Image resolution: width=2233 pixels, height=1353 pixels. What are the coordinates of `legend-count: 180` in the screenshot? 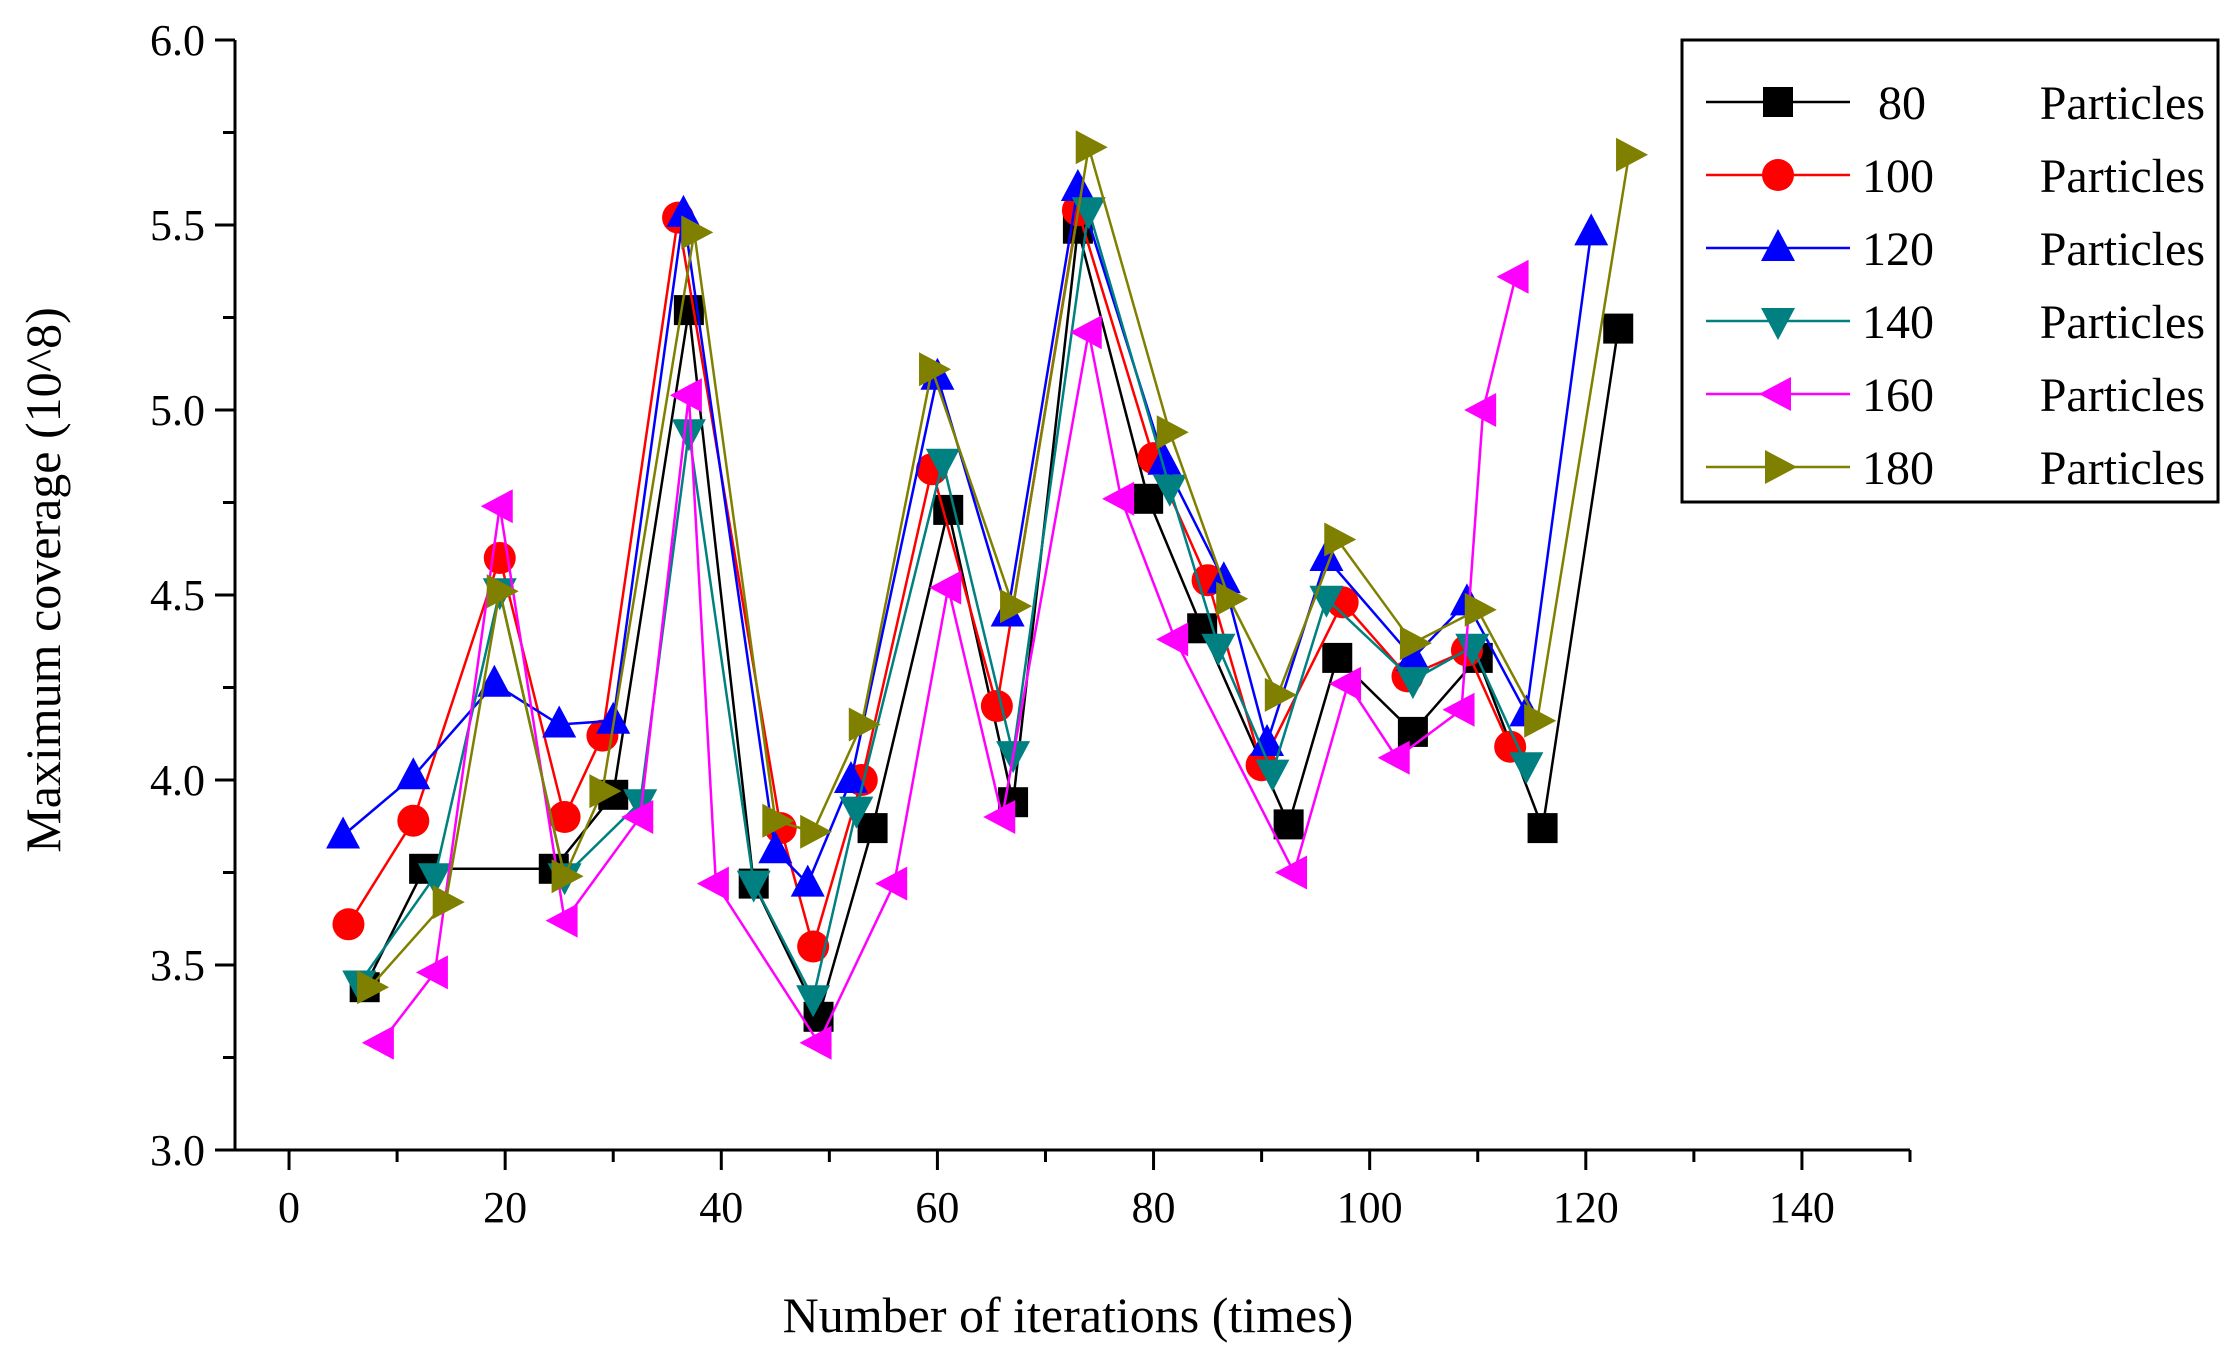 It's located at (1898, 468).